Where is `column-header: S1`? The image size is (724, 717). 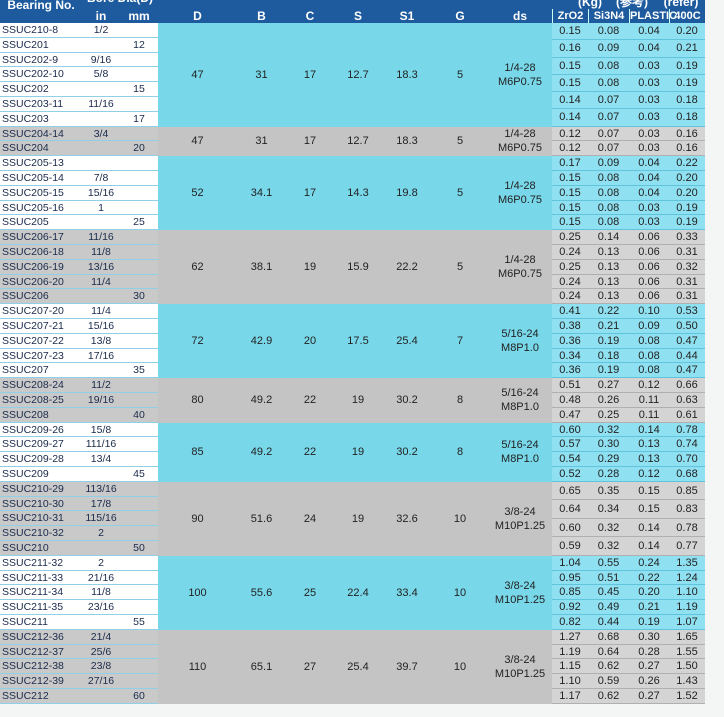 column-header: S1 is located at coordinates (407, 16).